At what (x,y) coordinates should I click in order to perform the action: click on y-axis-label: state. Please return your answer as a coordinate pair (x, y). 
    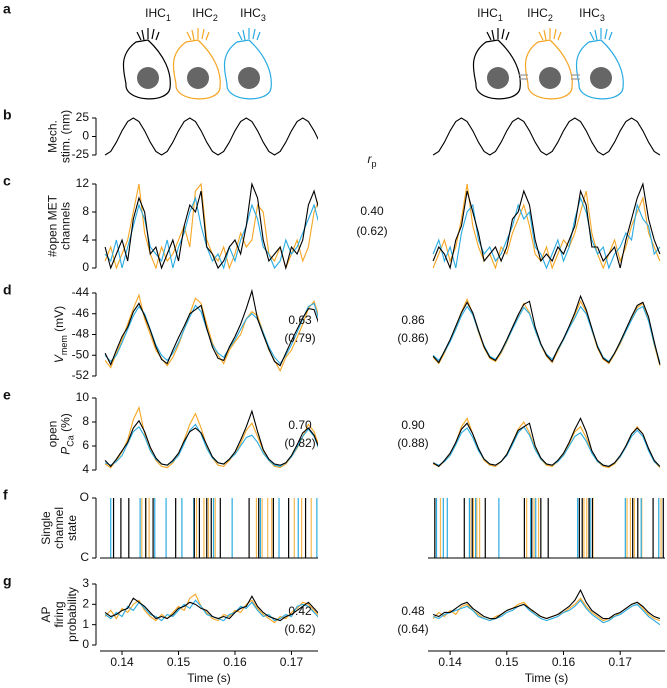
    Looking at the image, I should click on (72, 528).